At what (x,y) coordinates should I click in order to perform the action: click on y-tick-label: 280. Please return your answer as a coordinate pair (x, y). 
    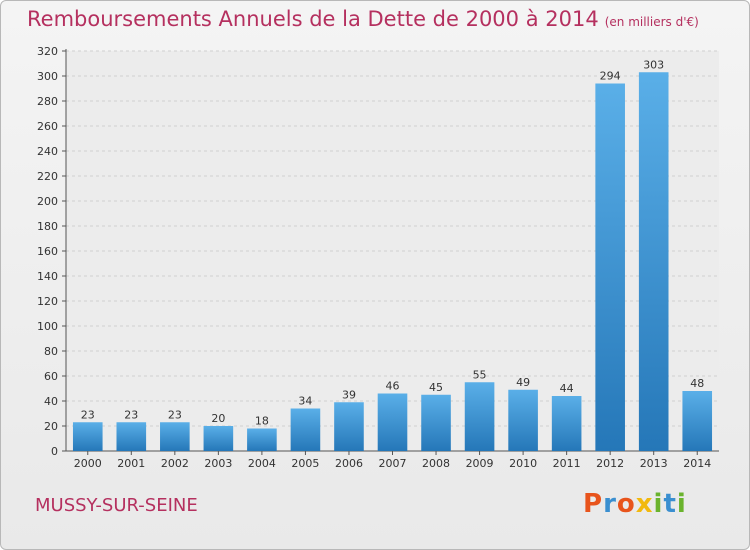
    Looking at the image, I should click on (47, 101).